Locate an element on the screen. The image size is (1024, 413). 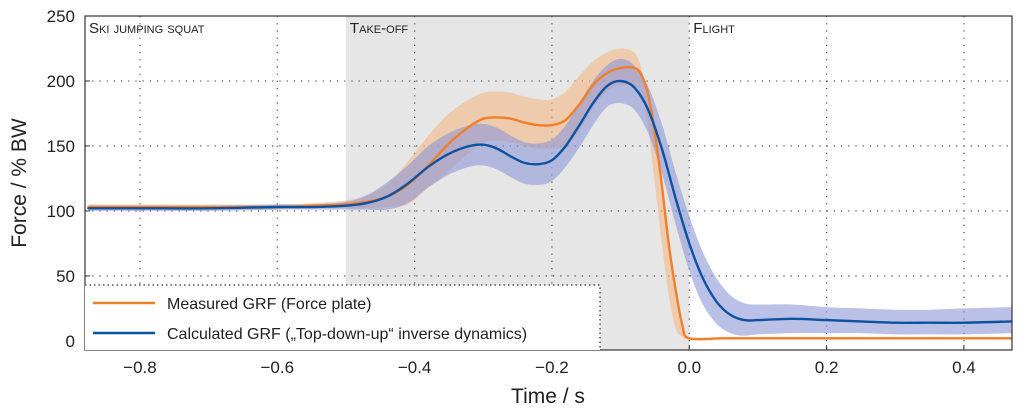
y-tick-label: 100 is located at coordinates (61, 211).